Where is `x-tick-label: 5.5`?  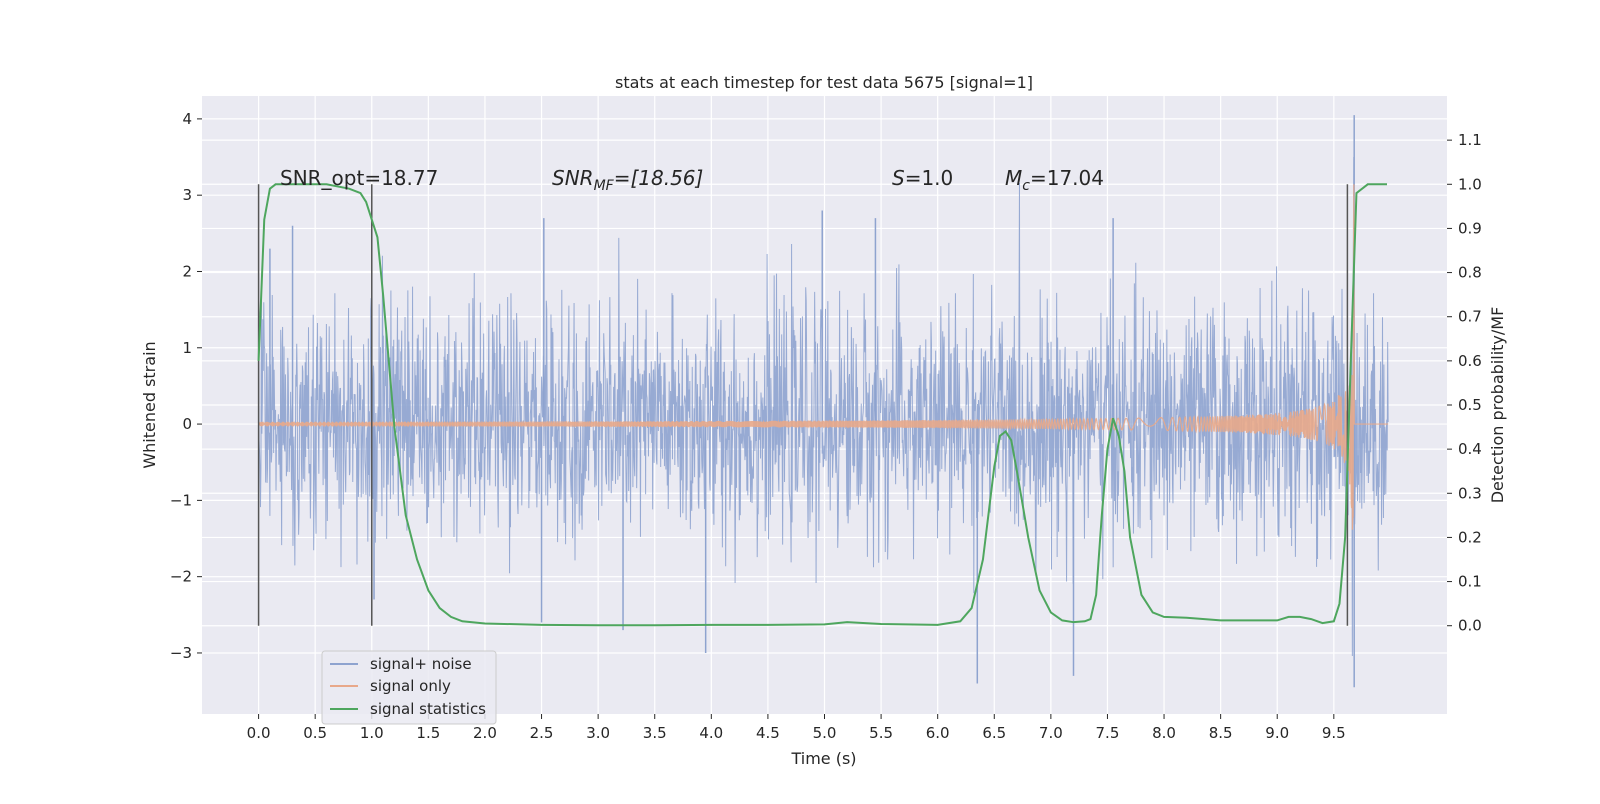 x-tick-label: 5.5 is located at coordinates (881, 733).